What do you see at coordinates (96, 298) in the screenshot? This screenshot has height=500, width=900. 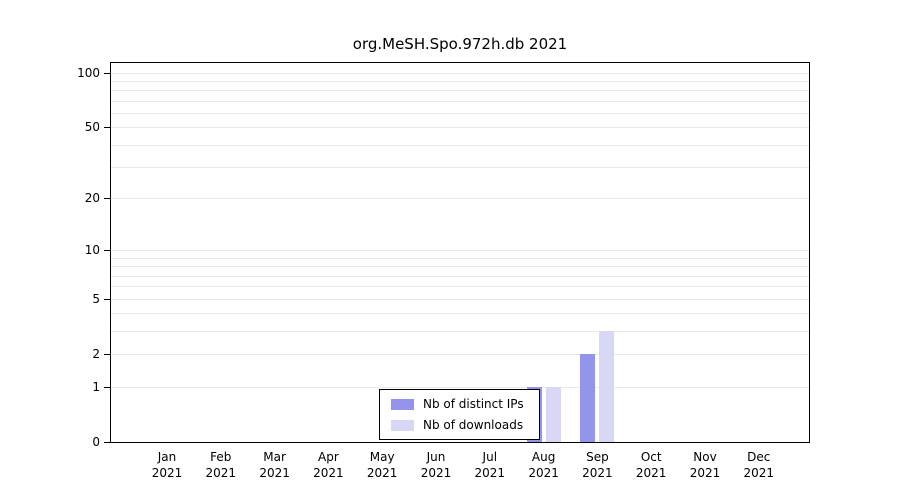 I see `y-tick-label: 5` at bounding box center [96, 298].